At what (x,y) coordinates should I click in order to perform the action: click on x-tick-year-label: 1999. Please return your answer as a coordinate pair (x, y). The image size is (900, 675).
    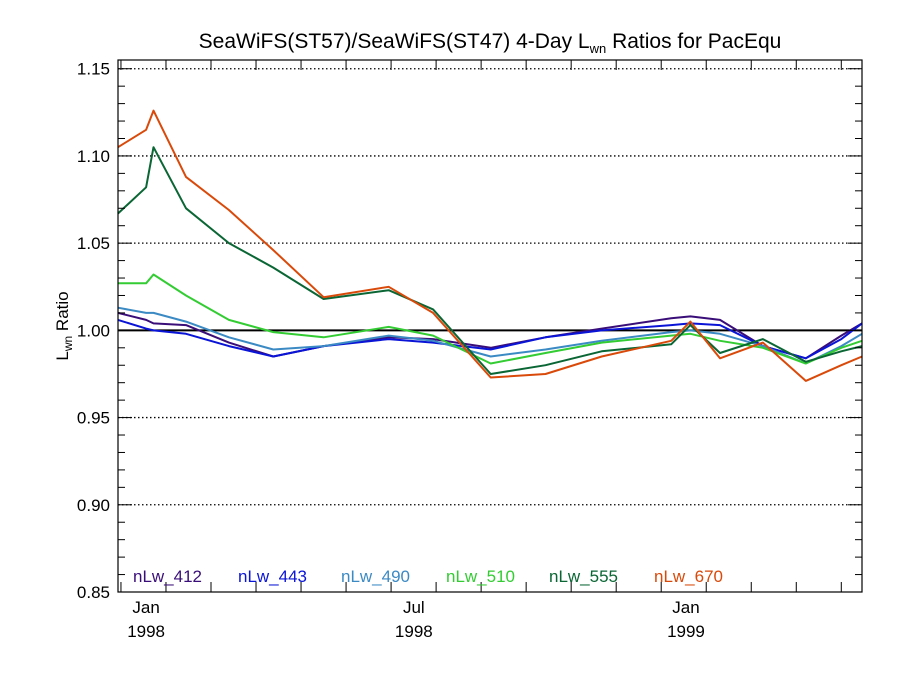
    Looking at the image, I should click on (686, 631).